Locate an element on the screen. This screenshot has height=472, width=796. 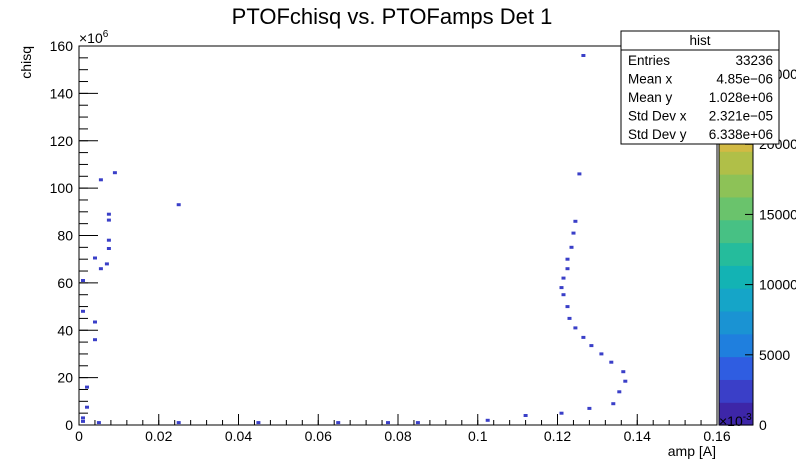
stats-row-value: 33236 is located at coordinates (754, 60).